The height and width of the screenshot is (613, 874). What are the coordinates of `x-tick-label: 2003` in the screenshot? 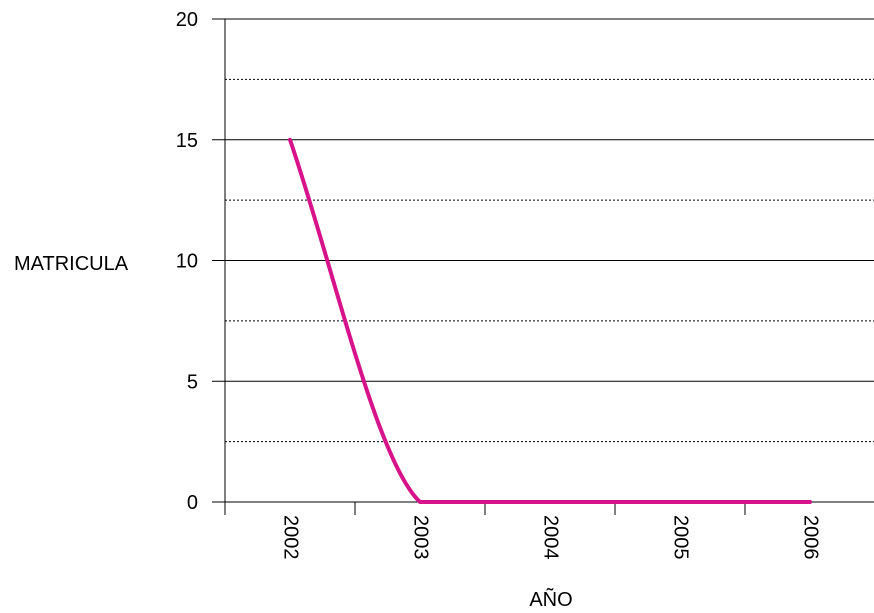 It's located at (421, 537).